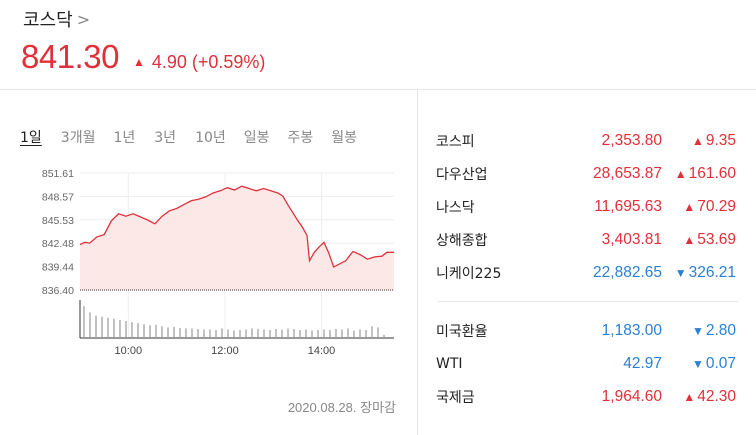 The width and height of the screenshot is (756, 435). I want to click on market-row: 미국환율 1,183.00 ▼ 2.80, so click(586, 330).